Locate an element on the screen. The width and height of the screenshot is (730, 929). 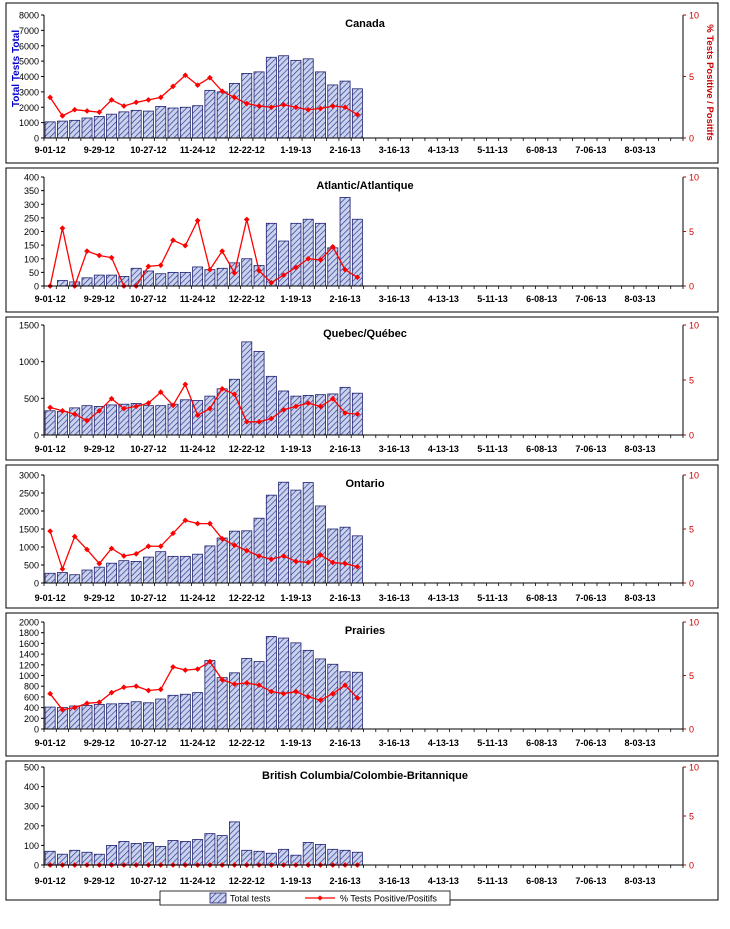
x-tick-label: 1-19-13 is located at coordinates (295, 743).